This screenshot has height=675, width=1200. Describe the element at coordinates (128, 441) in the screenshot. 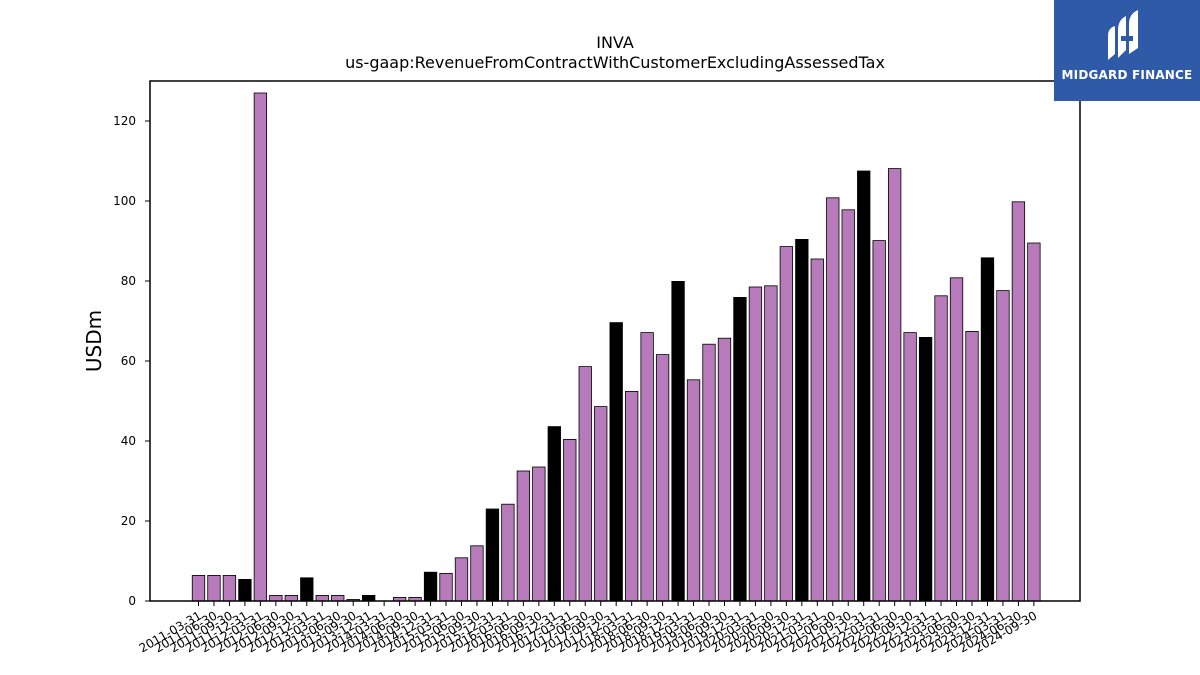

I see `y-tick-label: 40` at that location.